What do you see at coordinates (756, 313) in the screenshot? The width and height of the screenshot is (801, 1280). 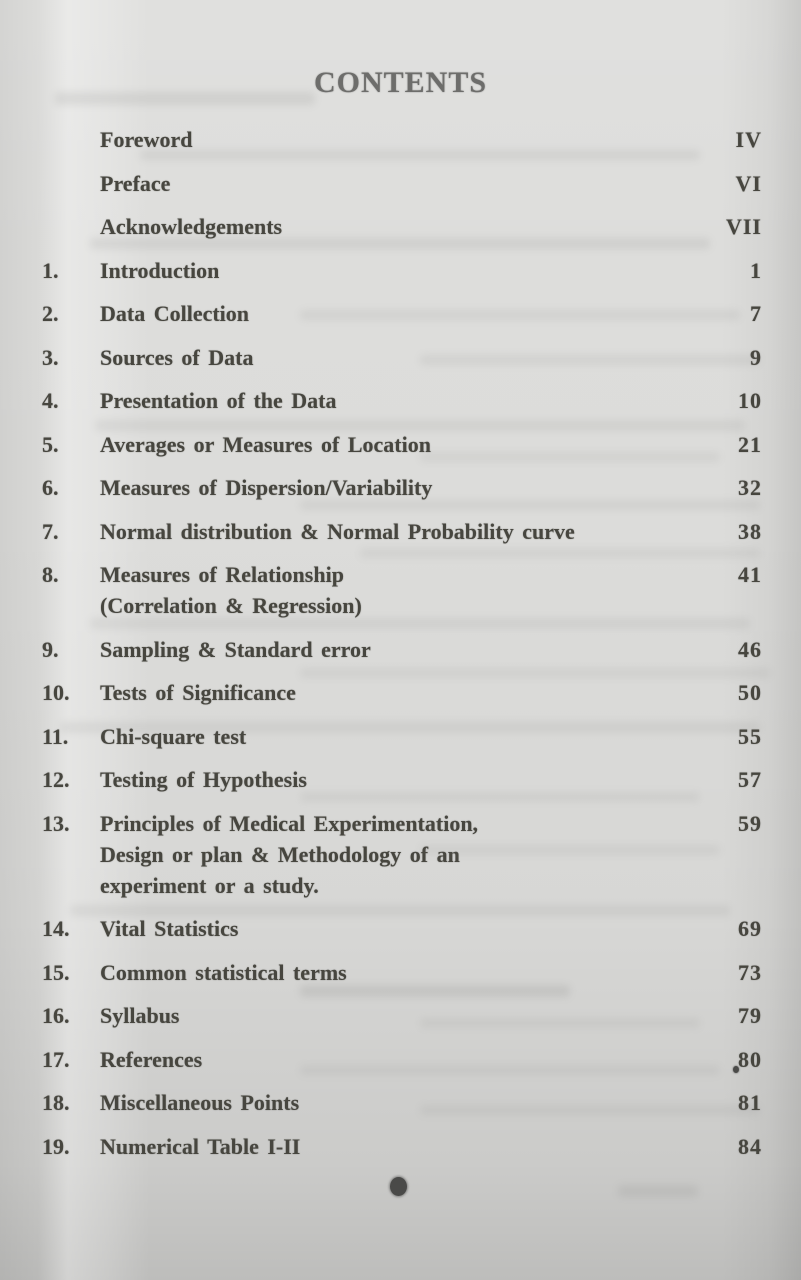 I see `toc-entry-page: 7` at bounding box center [756, 313].